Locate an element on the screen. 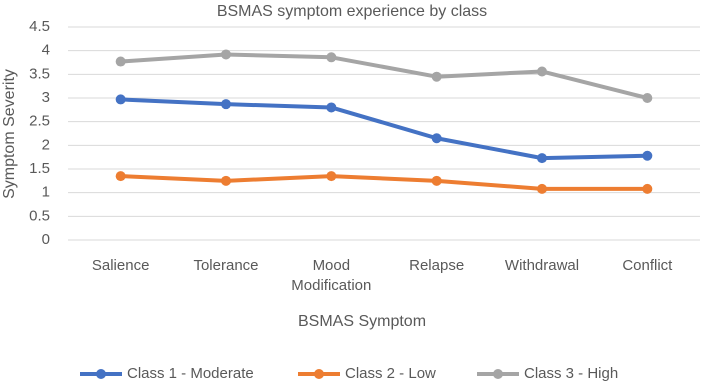 This screenshot has height=384, width=703. x-tick-label: Relapse is located at coordinates (437, 265).